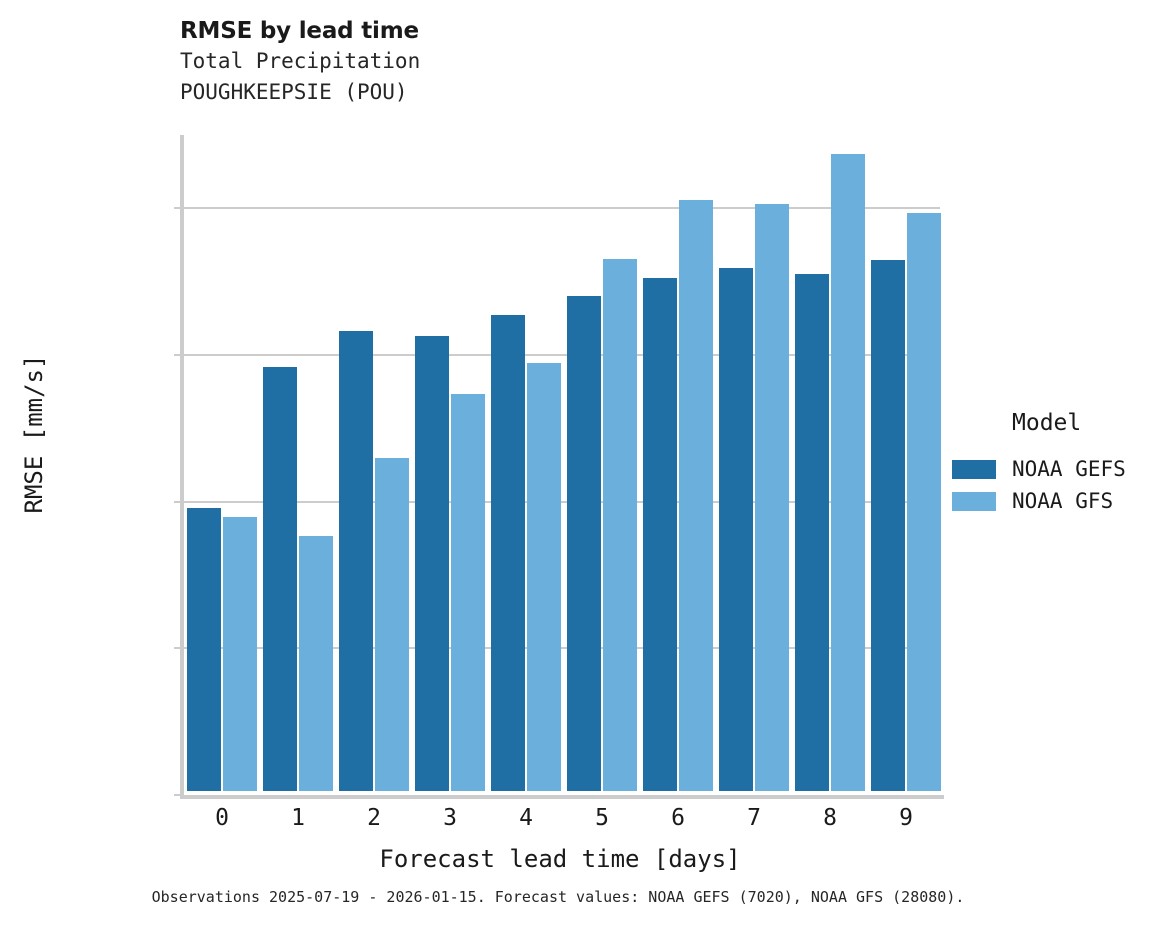 The image size is (1175, 928). I want to click on x-tick-label-7: 7, so click(754, 818).